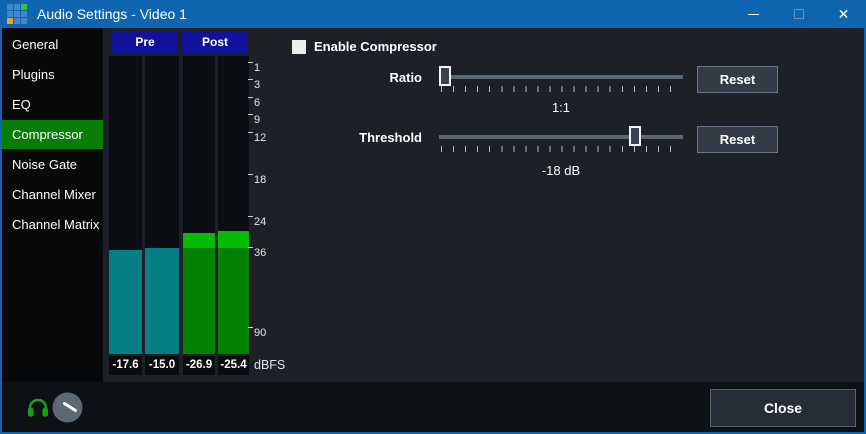 The height and width of the screenshot is (434, 866). What do you see at coordinates (112, 14) in the screenshot?
I see `window-title: Audio Settings - Video 1` at bounding box center [112, 14].